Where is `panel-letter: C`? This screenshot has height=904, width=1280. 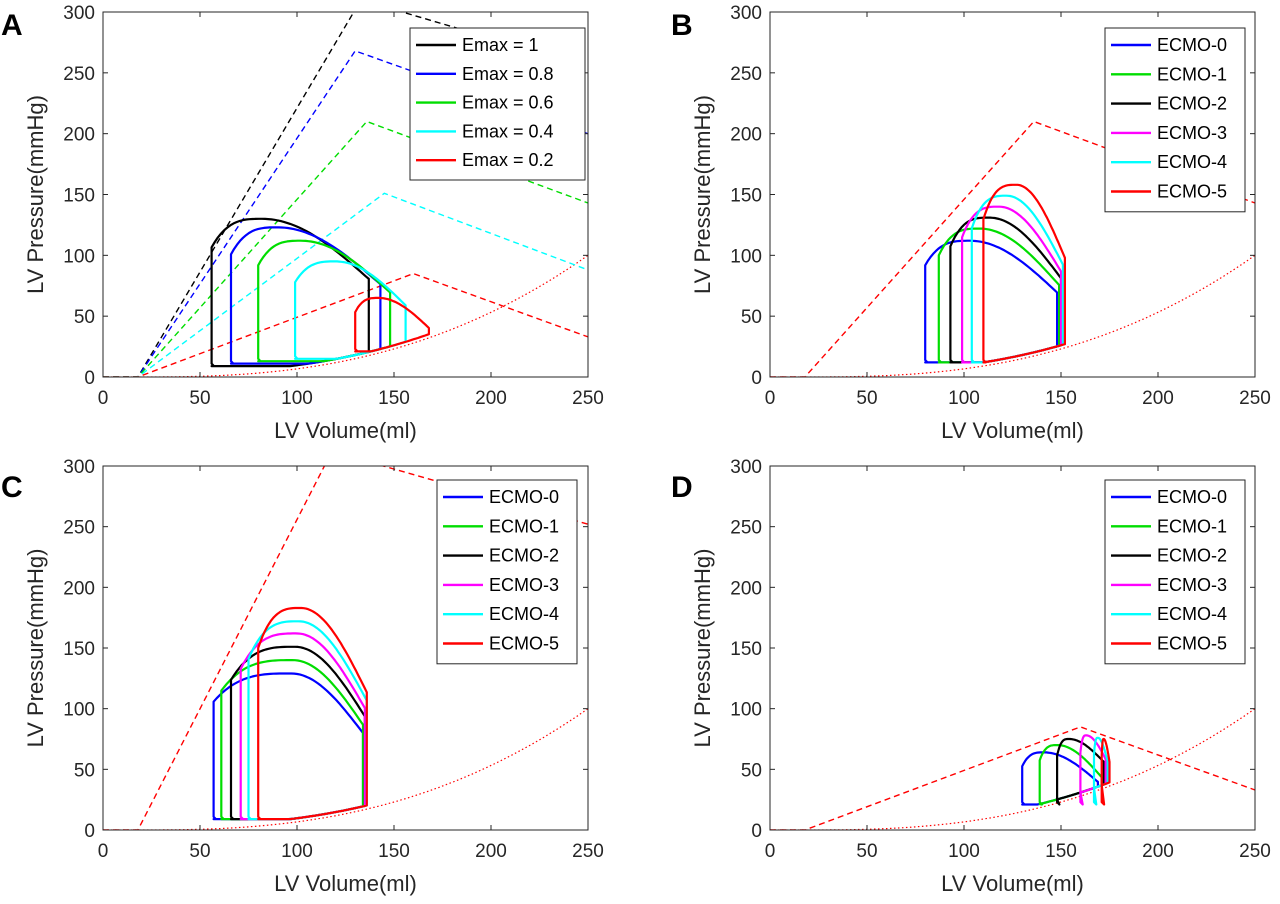
panel-letter: C is located at coordinates (12, 487).